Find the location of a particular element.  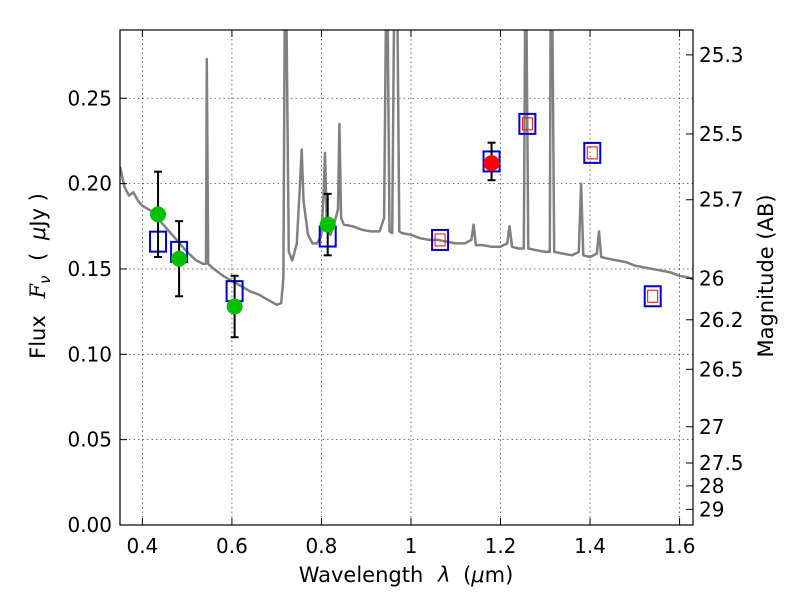

y-tick-label: 0.10 is located at coordinates (89, 354).